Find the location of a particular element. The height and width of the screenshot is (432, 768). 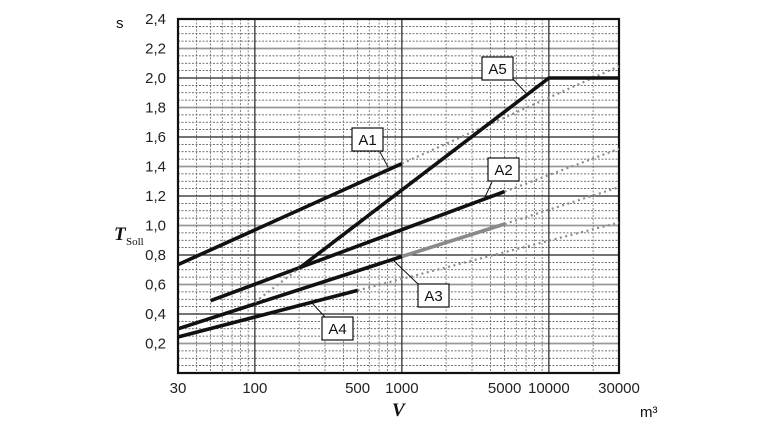

series-A1-extension is located at coordinates (510, 115).